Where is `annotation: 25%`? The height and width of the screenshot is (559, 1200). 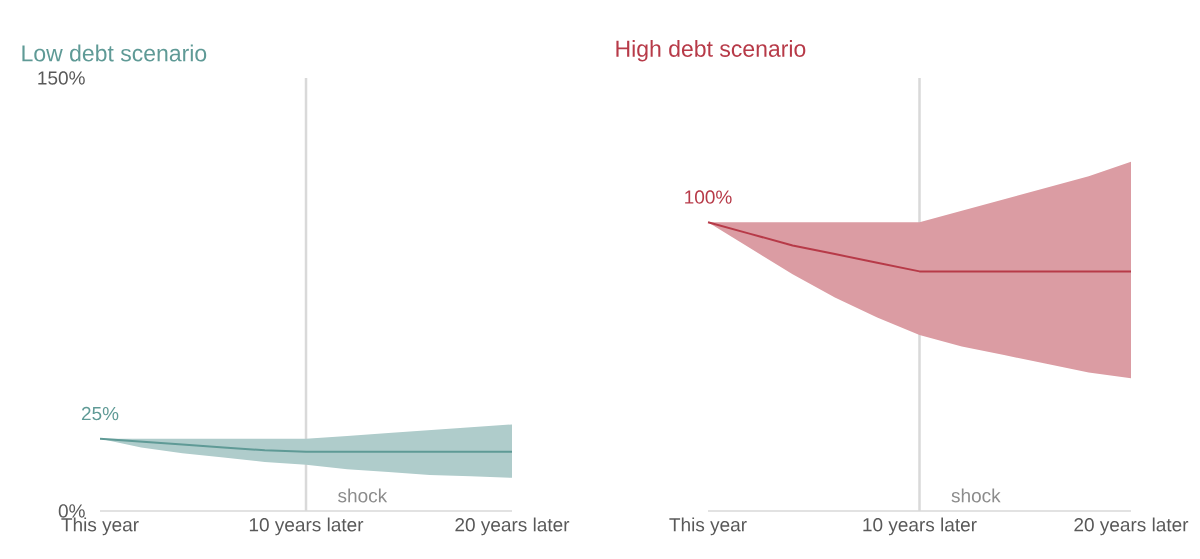
annotation: 25% is located at coordinates (100, 413).